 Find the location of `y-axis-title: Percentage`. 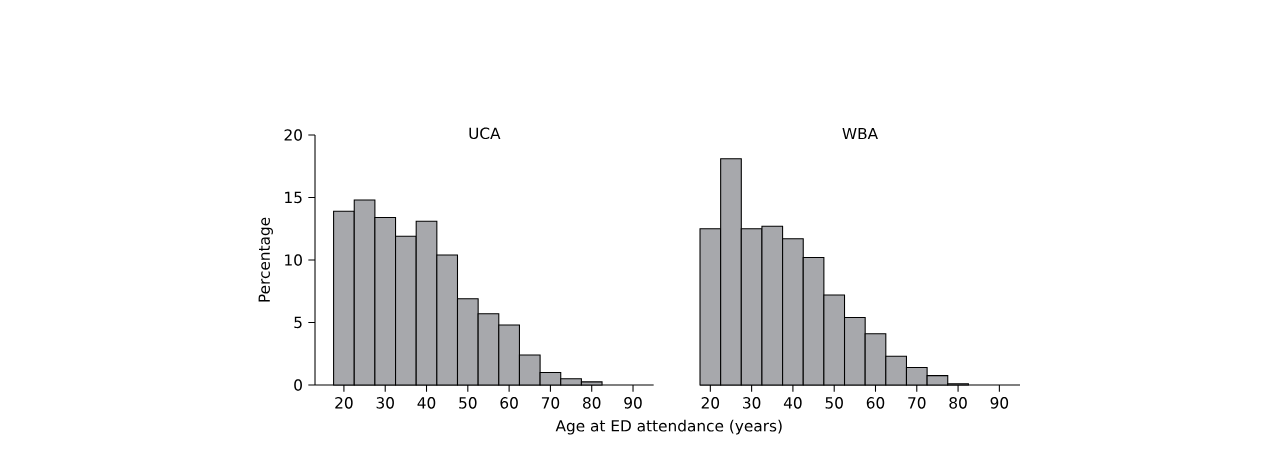

y-axis-title: Percentage is located at coordinates (265, 259).